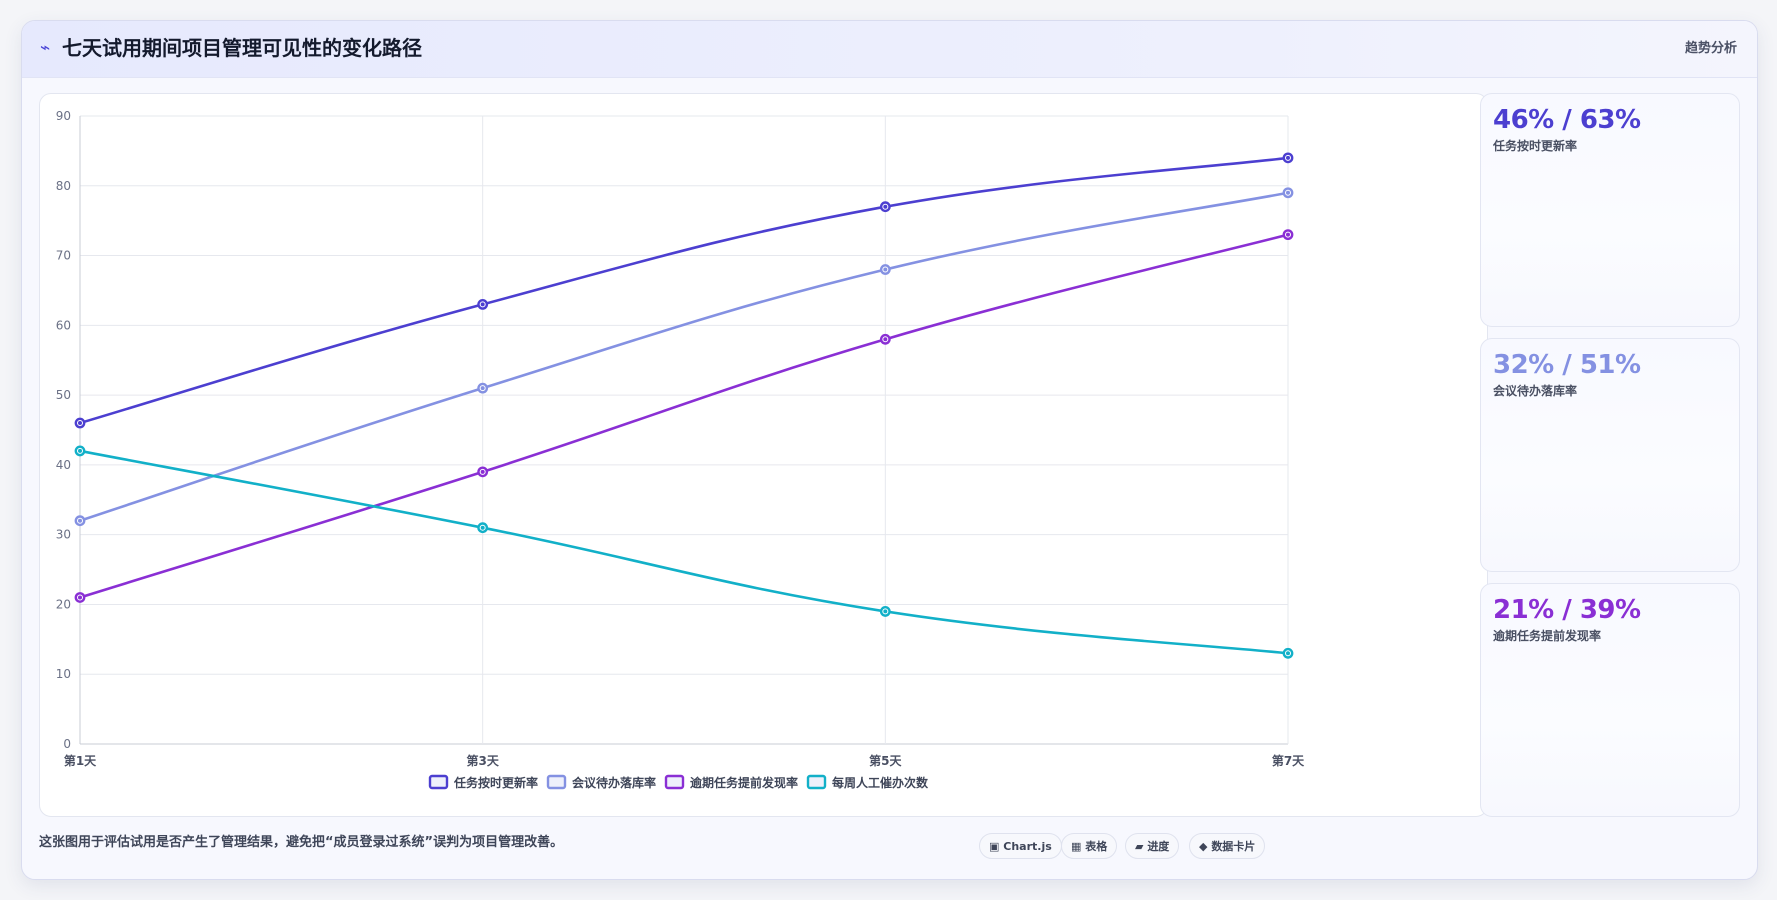  I want to click on y-tick-label: 70, so click(63, 256).